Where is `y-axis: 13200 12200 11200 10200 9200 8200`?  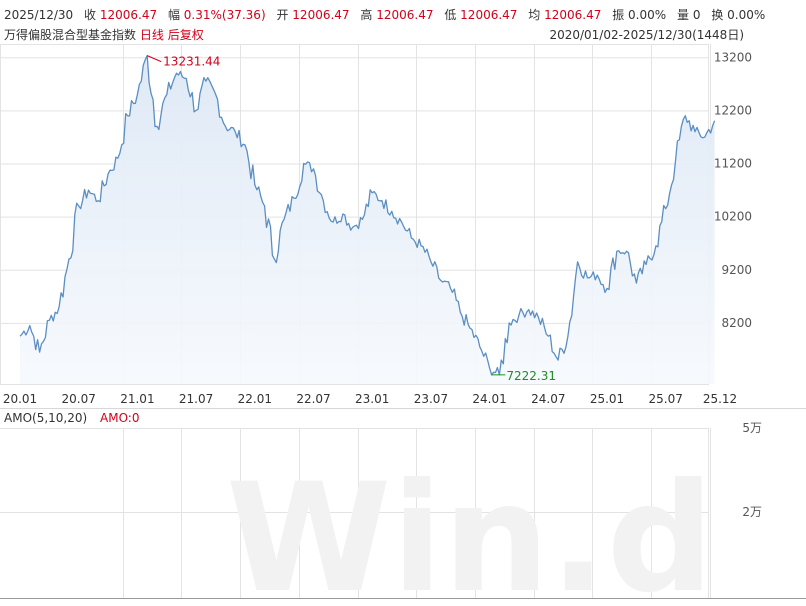
y-axis: 13200 12200 11200 10200 9200 8200 is located at coordinates (733, 190).